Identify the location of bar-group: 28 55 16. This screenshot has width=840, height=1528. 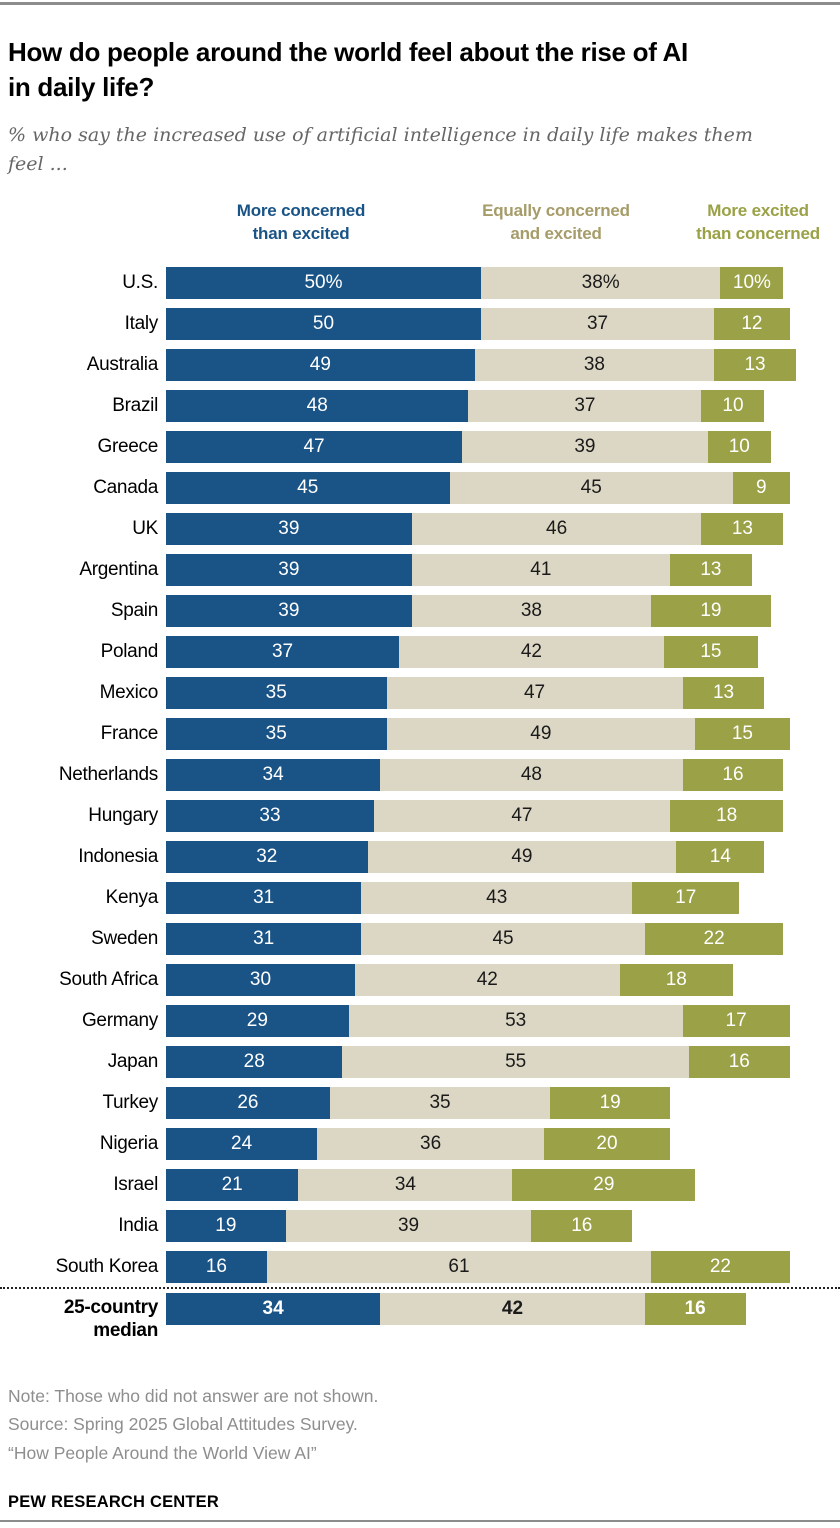
(478, 1062).